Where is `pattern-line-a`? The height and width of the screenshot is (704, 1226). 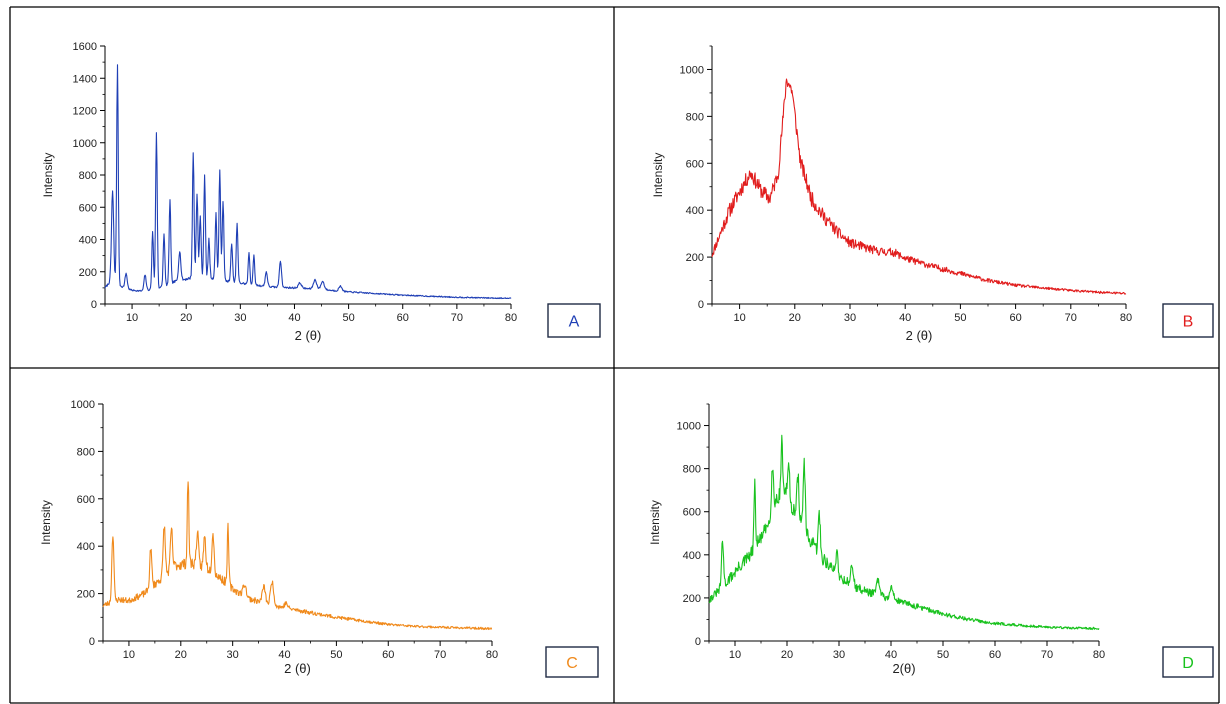 pattern-line-a is located at coordinates (308, 182).